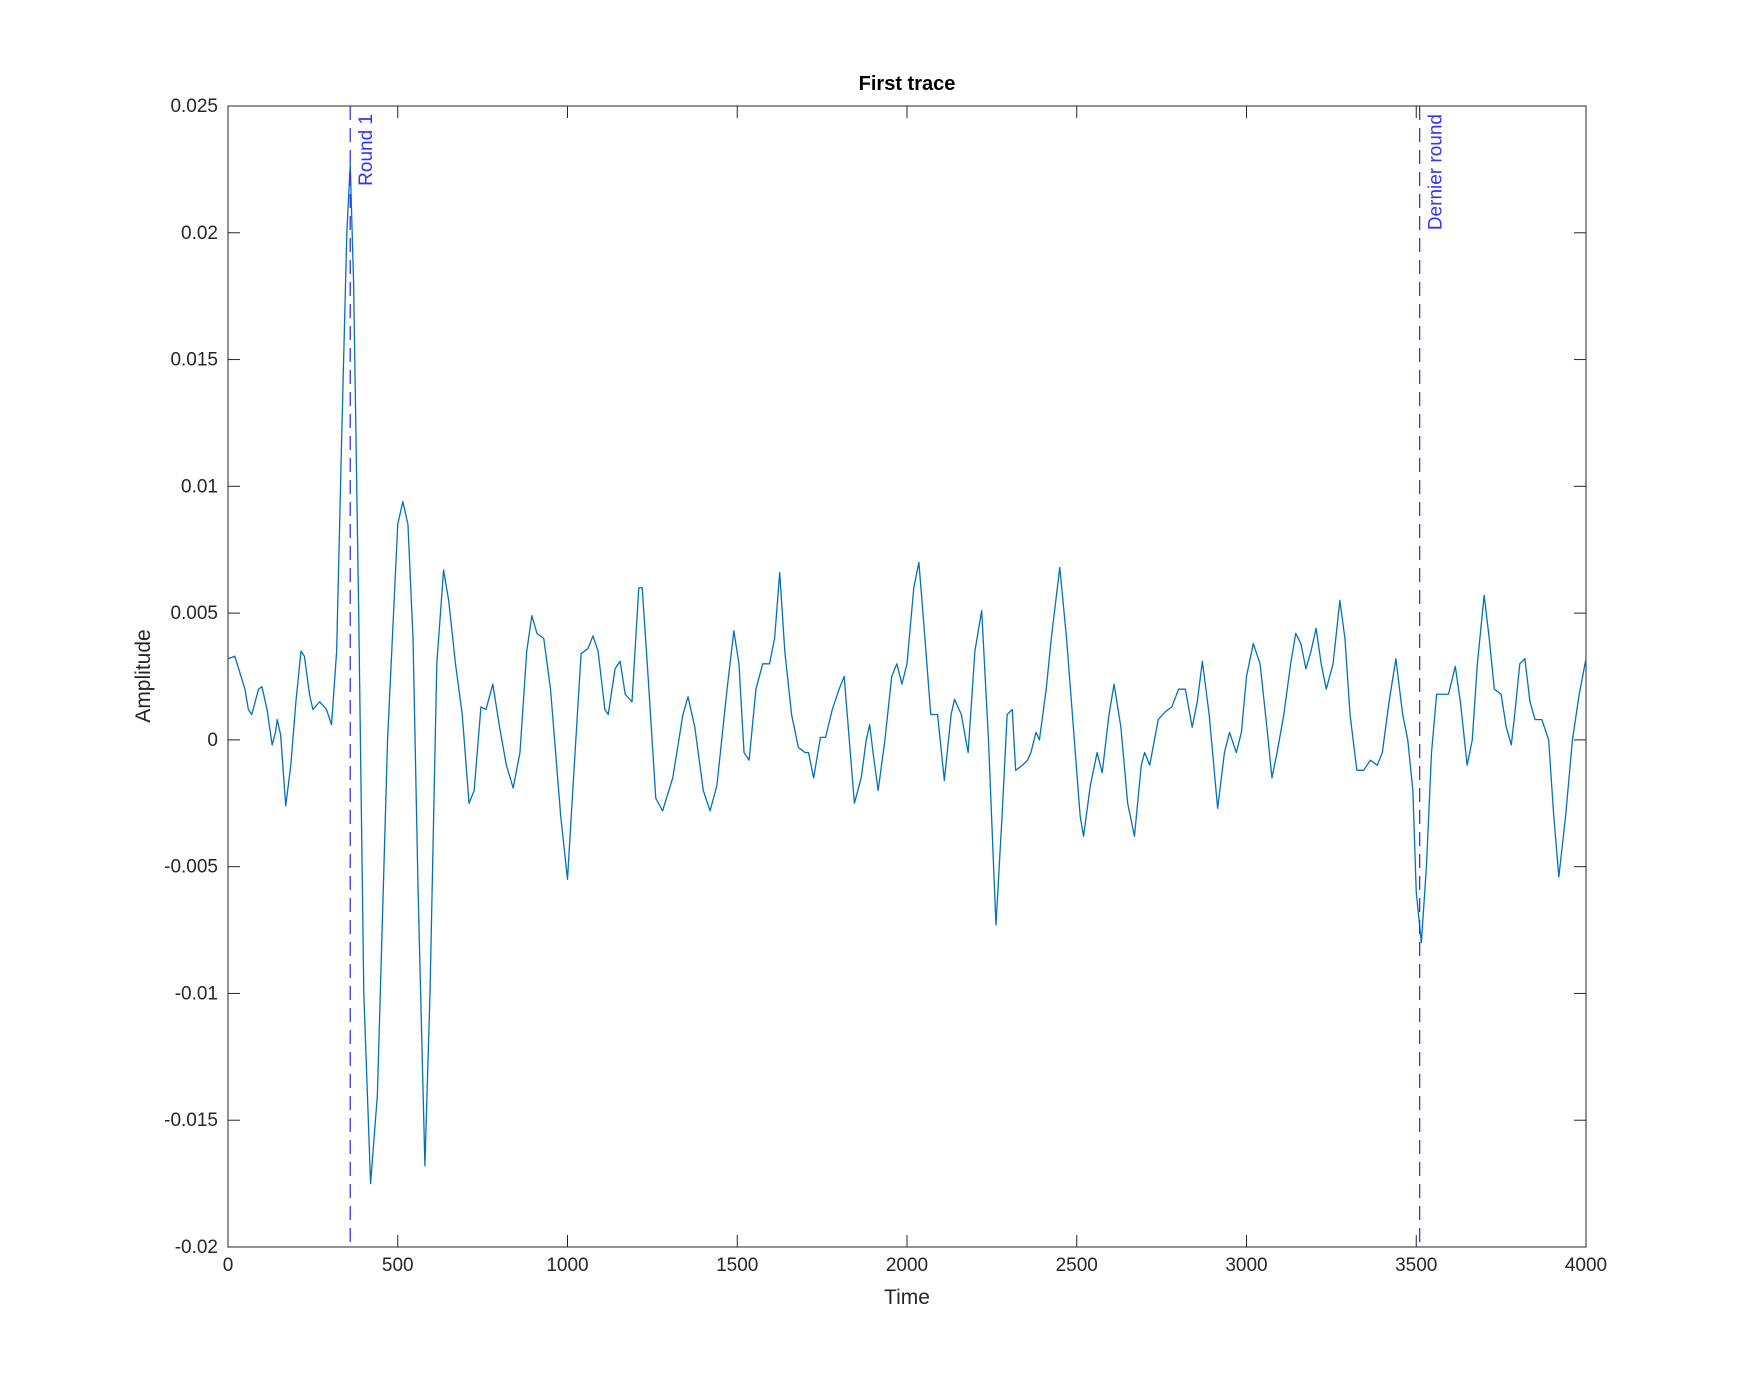 This screenshot has height=1394, width=1744. Describe the element at coordinates (907, 1265) in the screenshot. I see `x-tick-label: 2000` at that location.